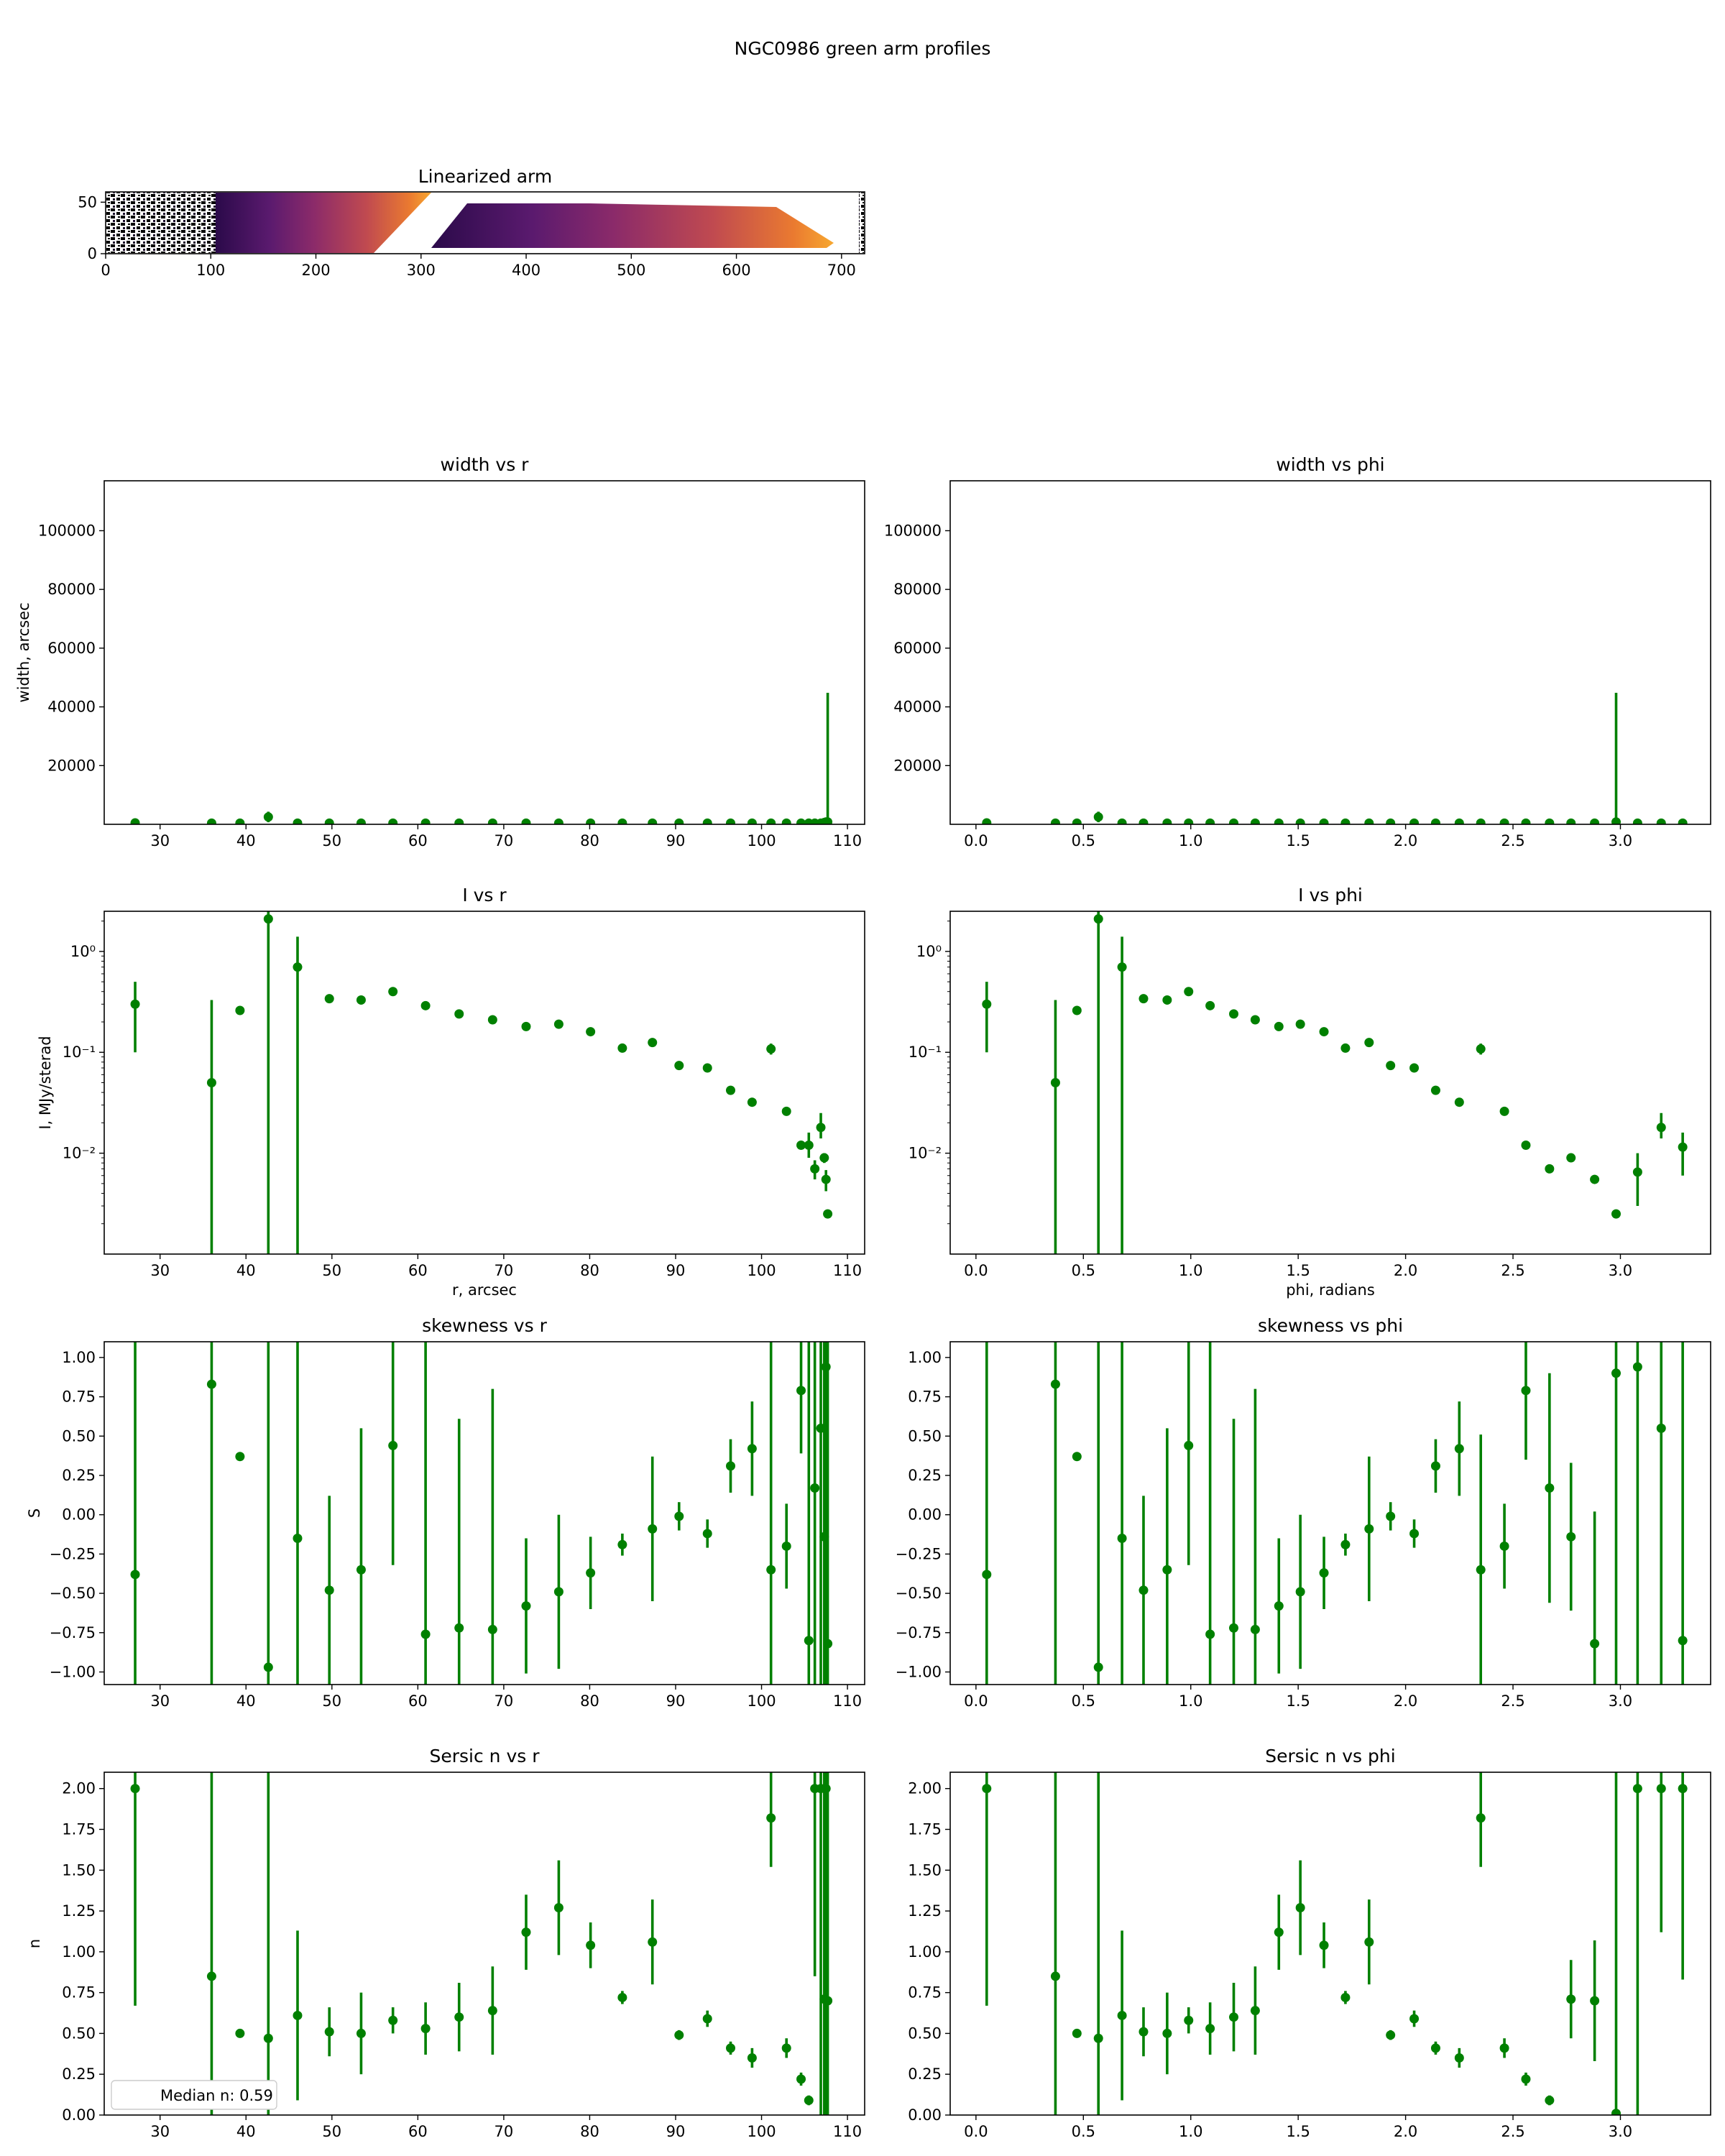  Describe the element at coordinates (919, 1632) in the screenshot. I see `ytick-label-S_phi: −0.75` at that location.